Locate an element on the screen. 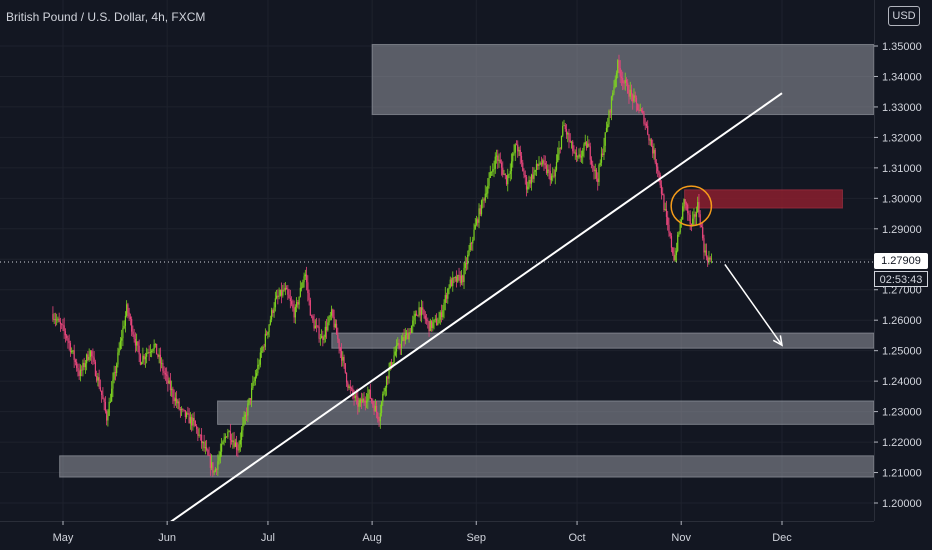  time-axis: May Jun Jul Aug Sep Oct Nov Dec is located at coordinates (466, 535).